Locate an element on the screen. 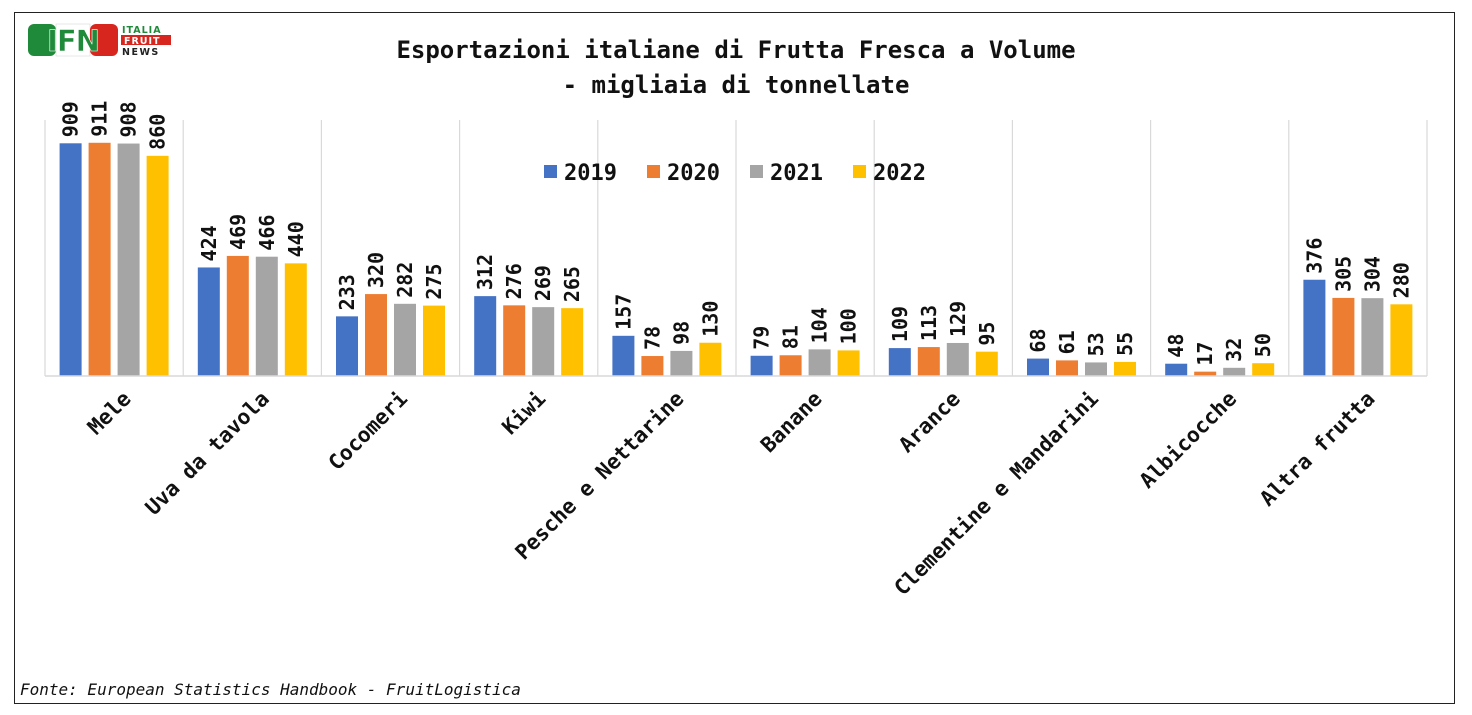 The image size is (1472, 715). value-label-arance-2020: 113 is located at coordinates (929, 323).